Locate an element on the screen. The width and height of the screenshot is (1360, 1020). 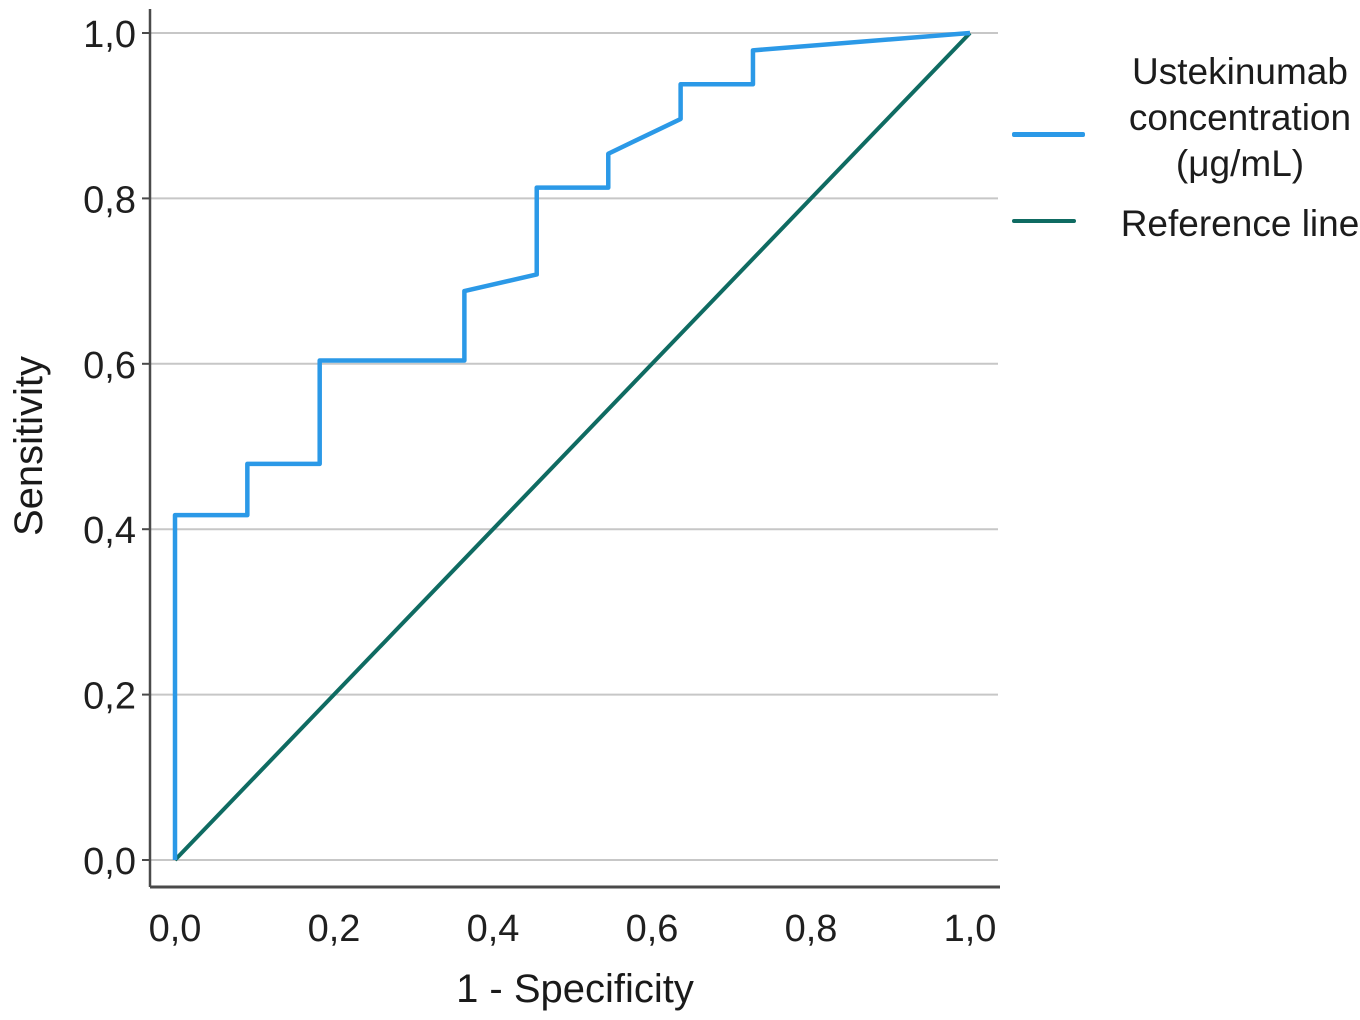
y-tick-label: 0,4 is located at coordinates (109, 531).